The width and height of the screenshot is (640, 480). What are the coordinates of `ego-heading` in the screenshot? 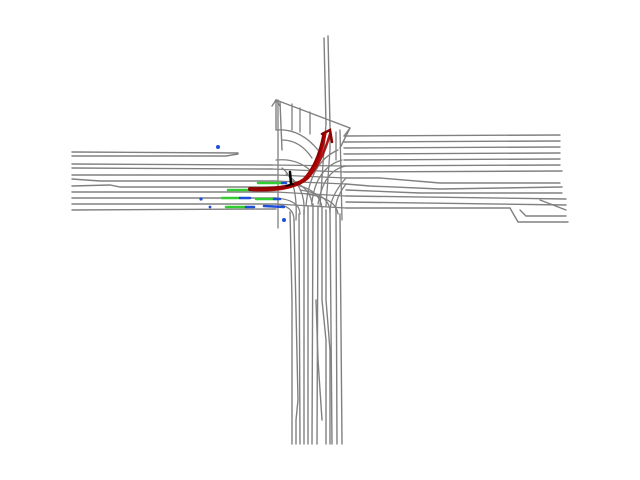 It's located at (290, 185).